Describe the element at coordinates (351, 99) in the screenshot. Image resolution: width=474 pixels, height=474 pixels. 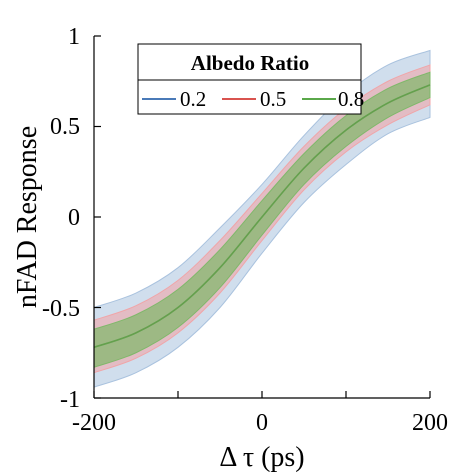
I see `legend-label-0.8: 0.8` at that location.